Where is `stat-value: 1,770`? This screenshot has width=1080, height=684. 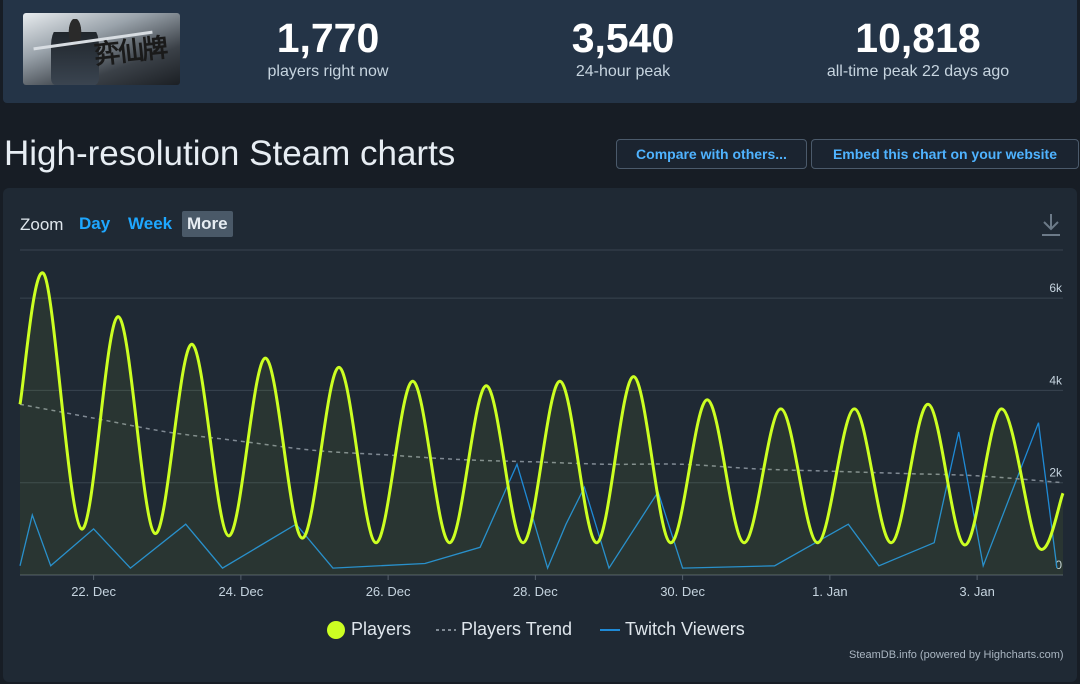 stat-value: 1,770 is located at coordinates (328, 38).